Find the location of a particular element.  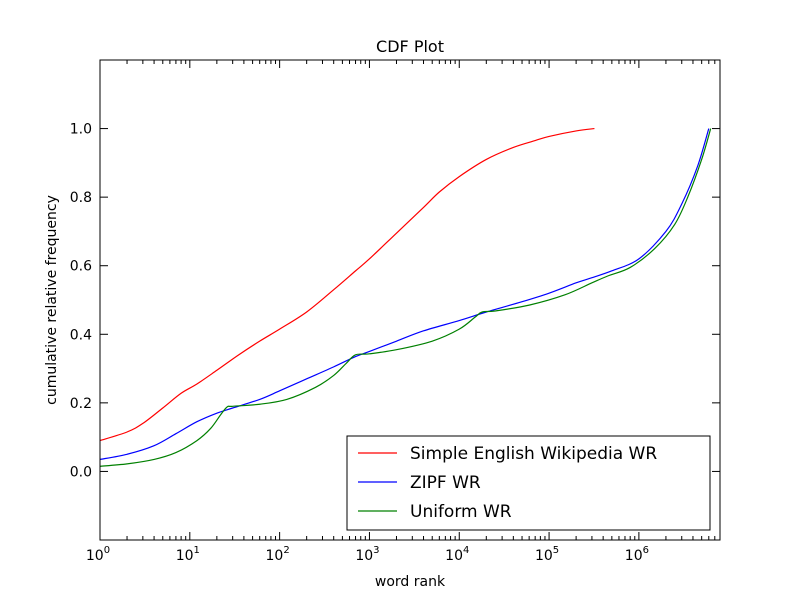

y-tick-label: 0.0 is located at coordinates (81, 472).